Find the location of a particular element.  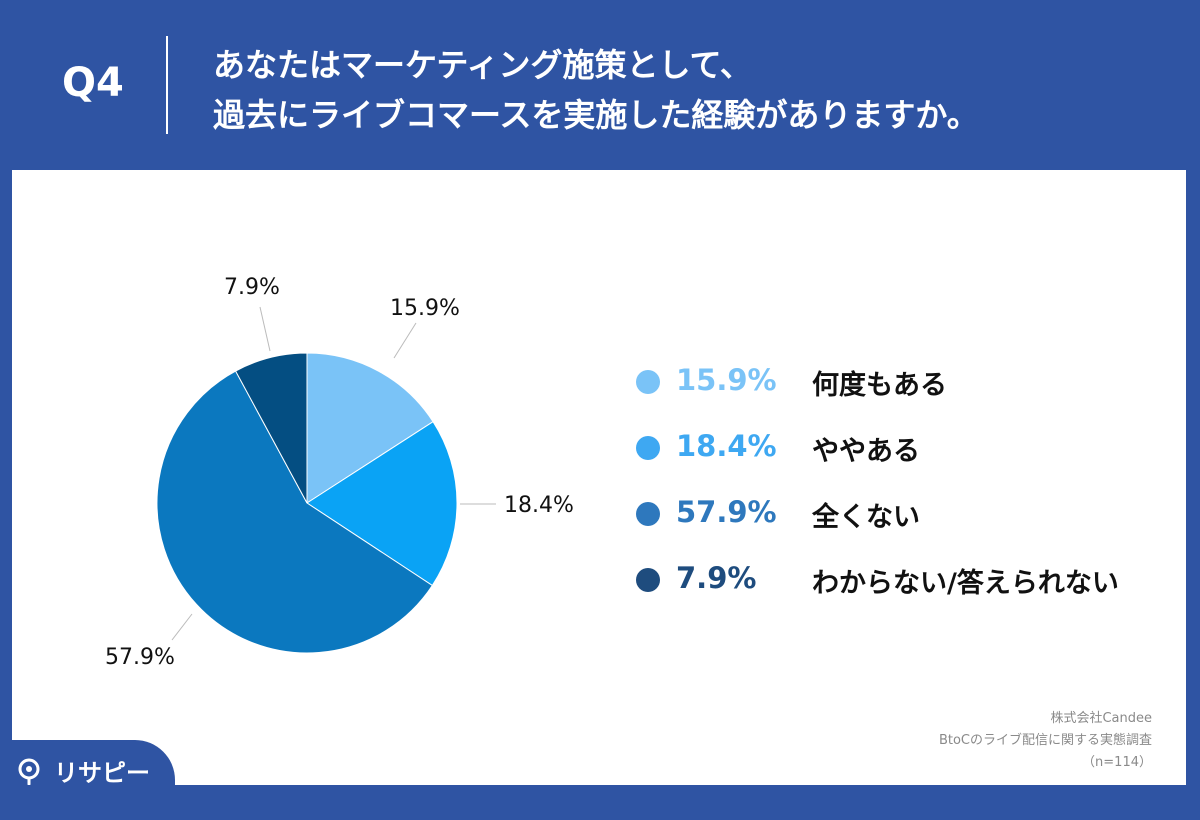

legend-label: わからない/答えられない is located at coordinates (965, 583).